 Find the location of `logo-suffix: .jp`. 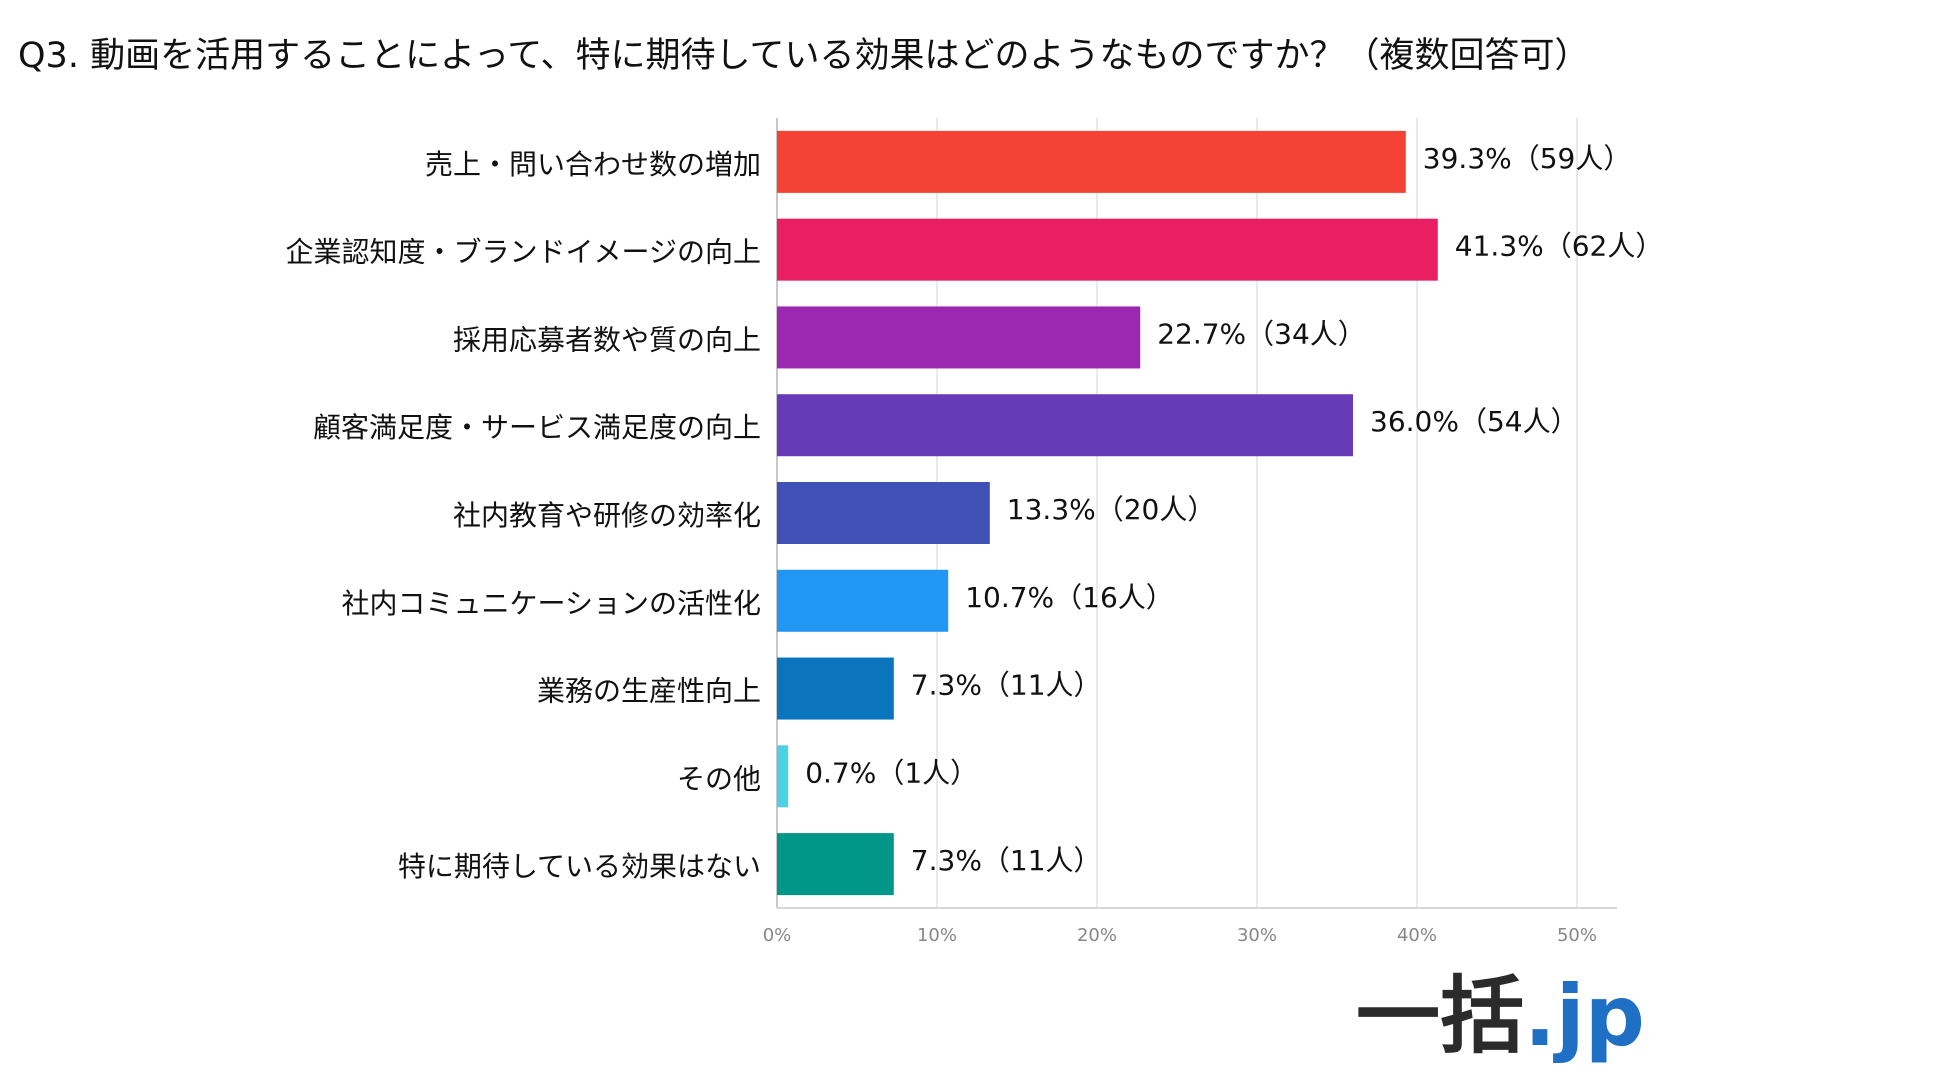

logo-suffix: .jp is located at coordinates (1584, 1016).